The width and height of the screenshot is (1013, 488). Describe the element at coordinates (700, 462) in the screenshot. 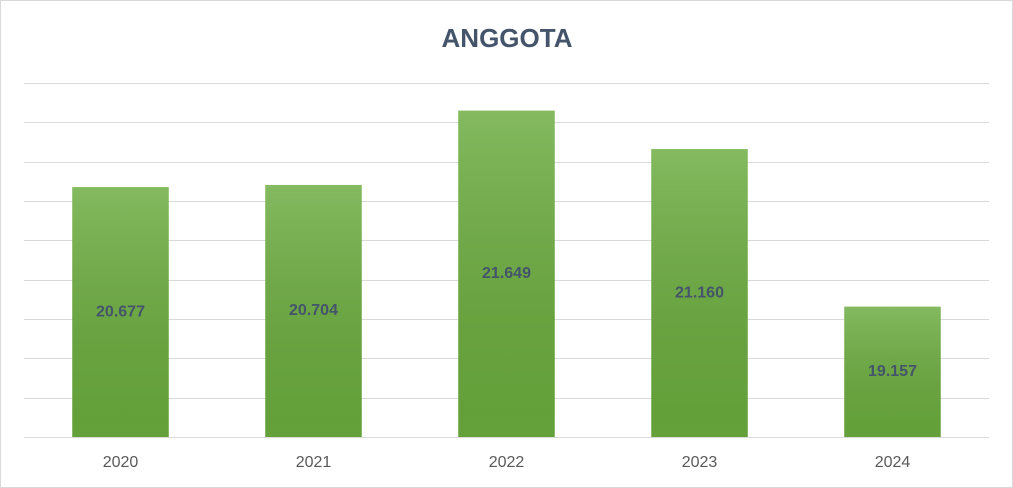

I see `x-tick-label: 2023` at that location.